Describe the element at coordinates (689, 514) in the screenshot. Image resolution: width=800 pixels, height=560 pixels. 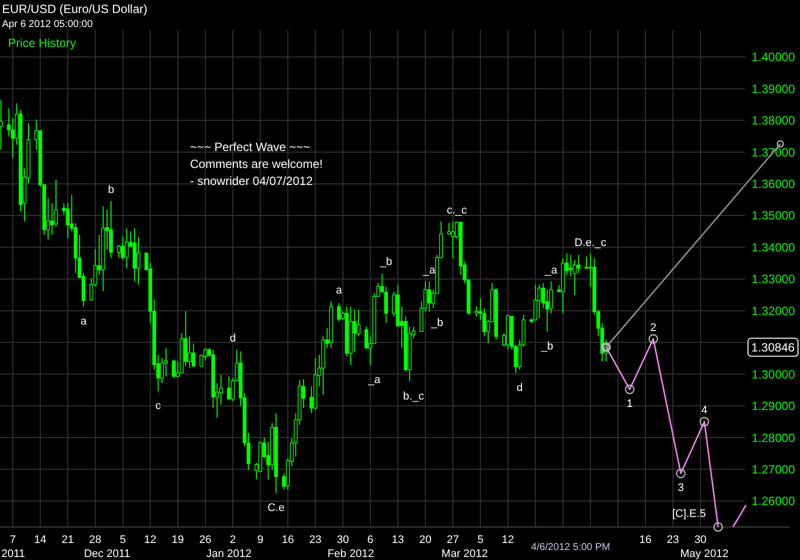
I see `annotation: [C].E.5` at that location.